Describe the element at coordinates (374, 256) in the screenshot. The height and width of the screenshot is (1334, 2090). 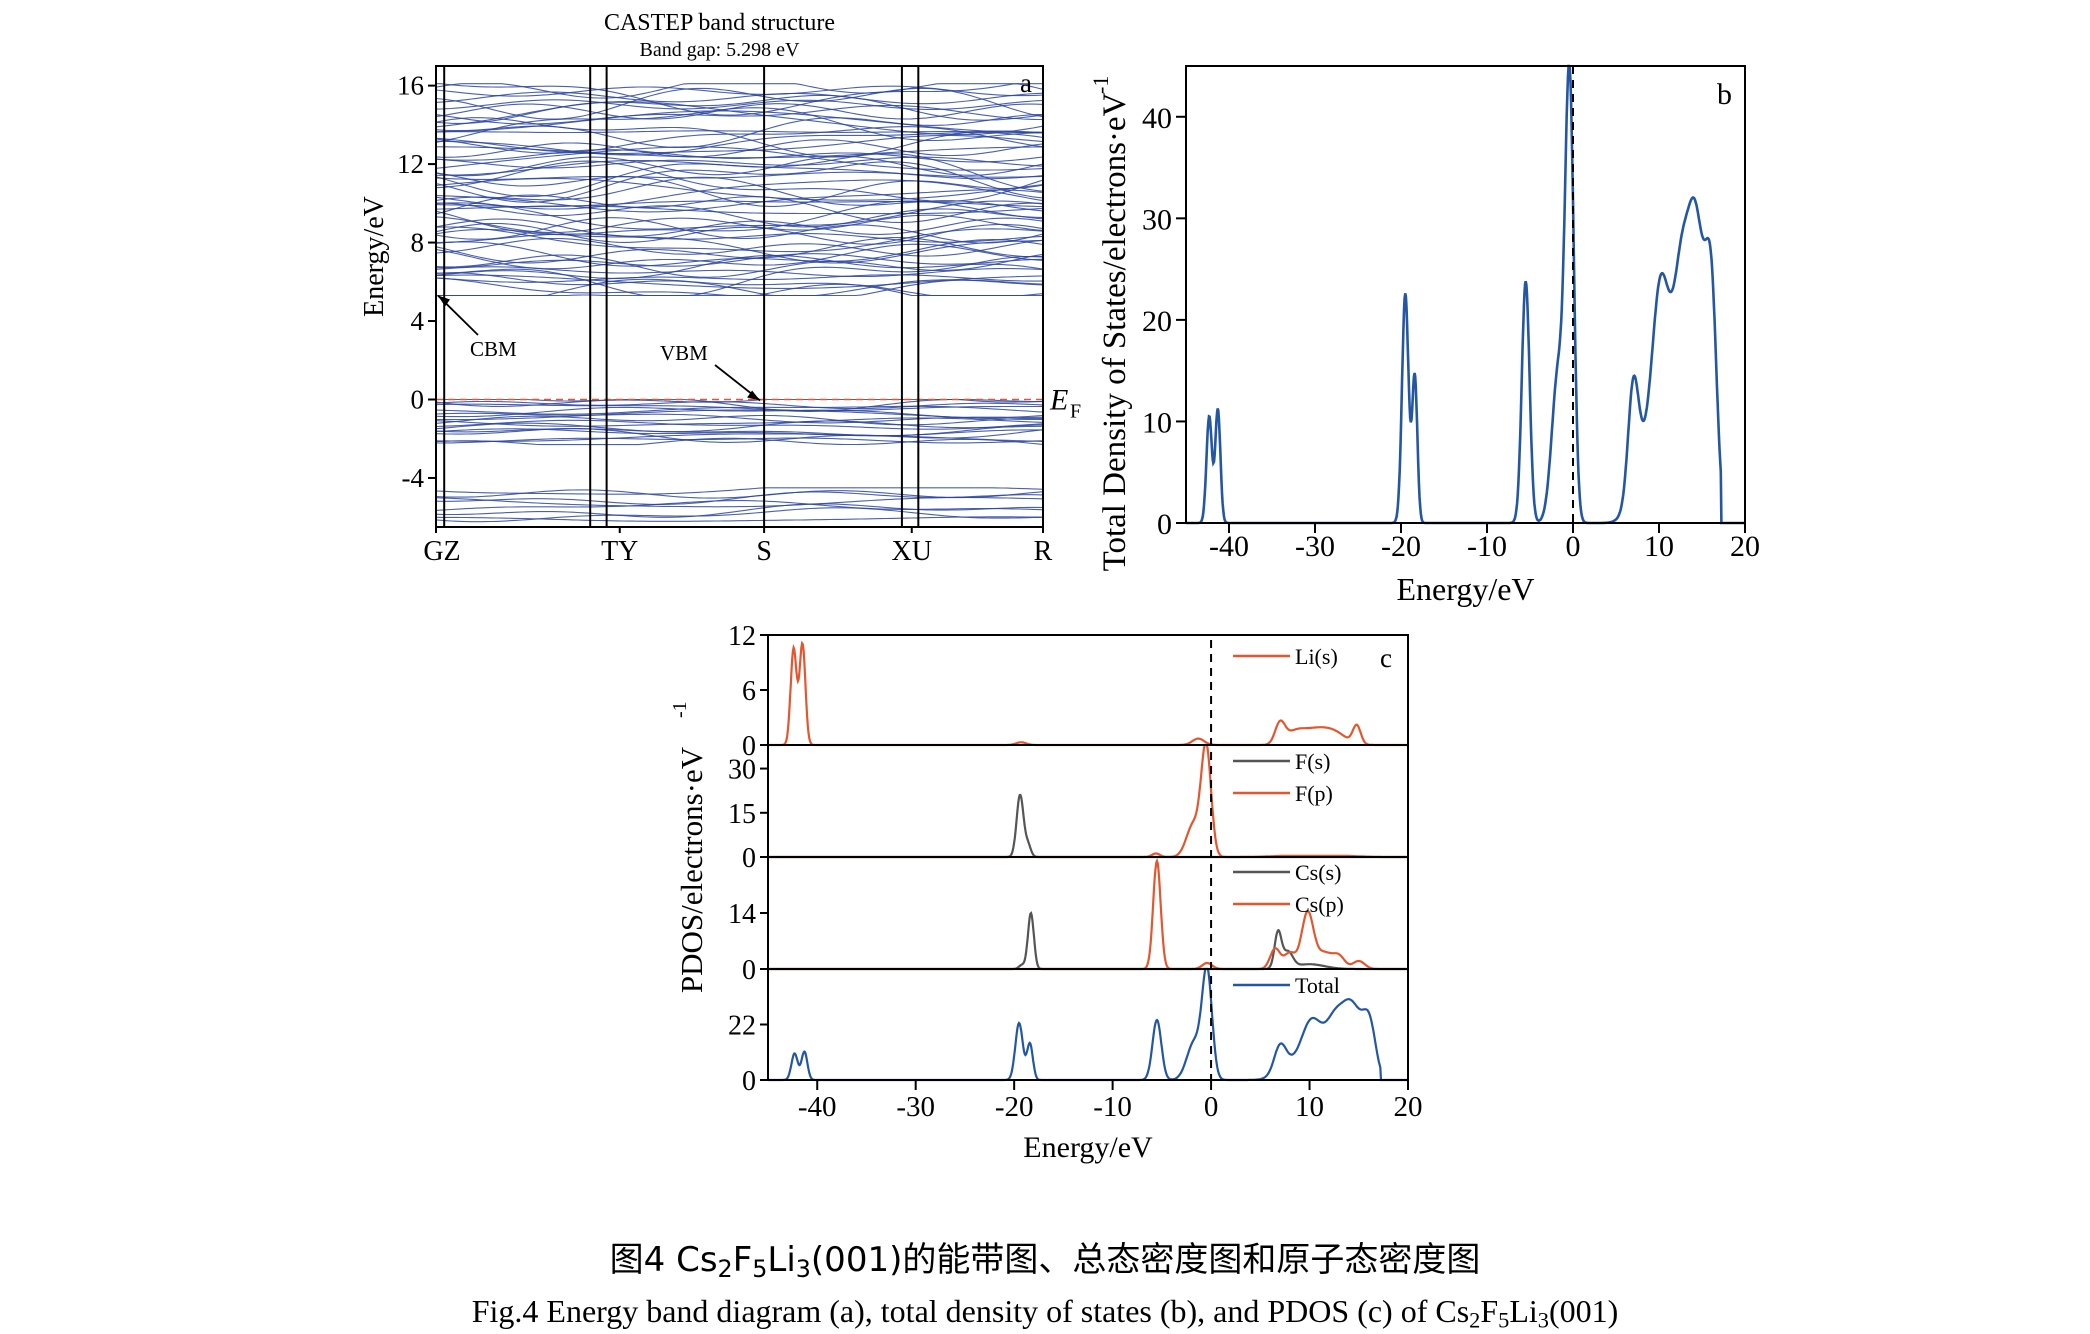
I see `y-axis-label: Energy/eV` at that location.